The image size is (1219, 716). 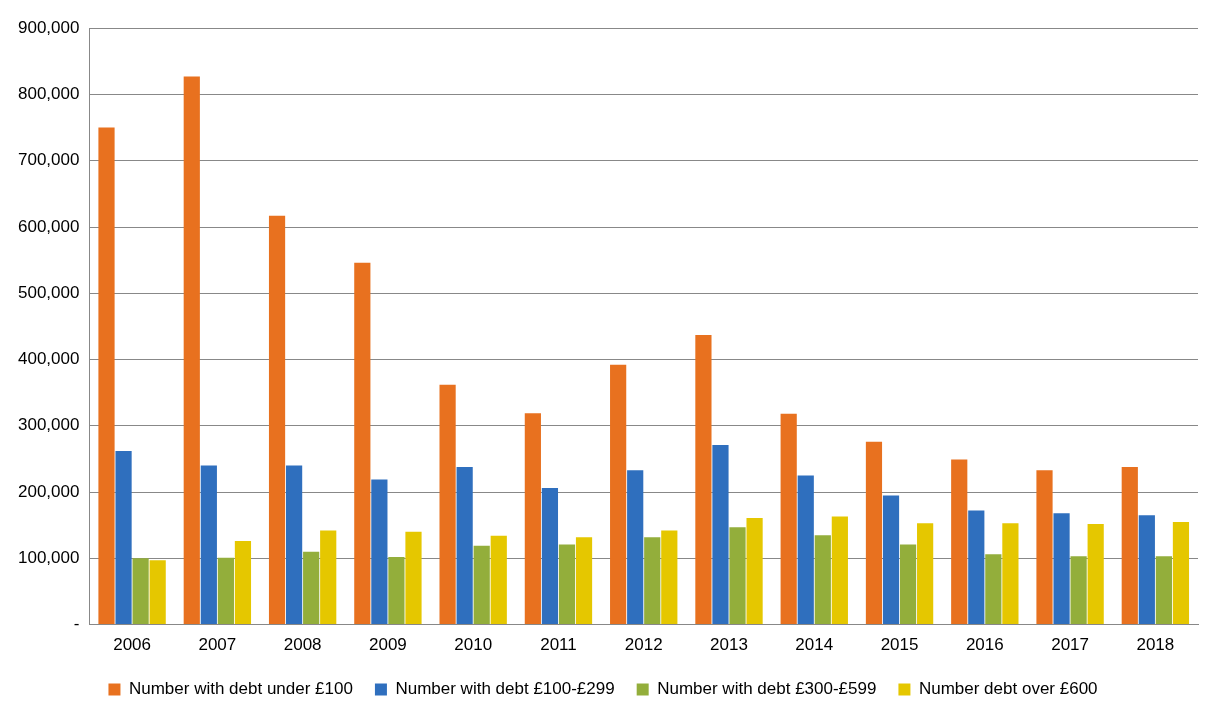 What do you see at coordinates (49, 160) in the screenshot?
I see `y-tick-label: 700,000` at bounding box center [49, 160].